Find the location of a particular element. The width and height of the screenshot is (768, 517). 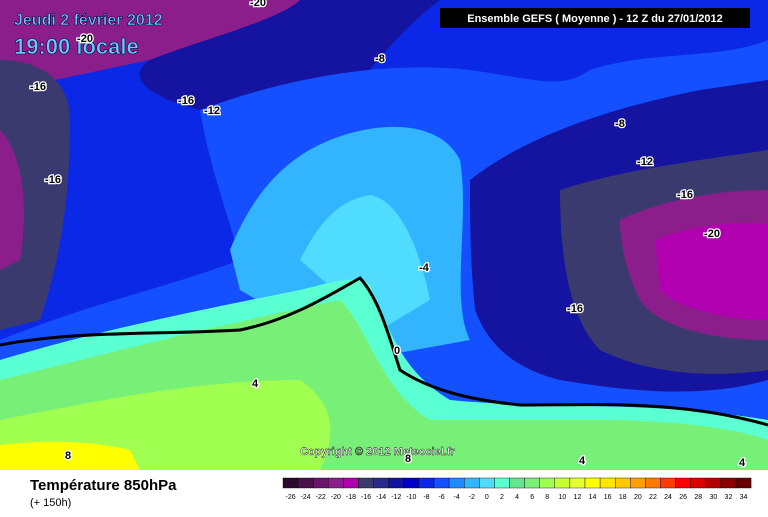

footer is located at coordinates (384, 491).